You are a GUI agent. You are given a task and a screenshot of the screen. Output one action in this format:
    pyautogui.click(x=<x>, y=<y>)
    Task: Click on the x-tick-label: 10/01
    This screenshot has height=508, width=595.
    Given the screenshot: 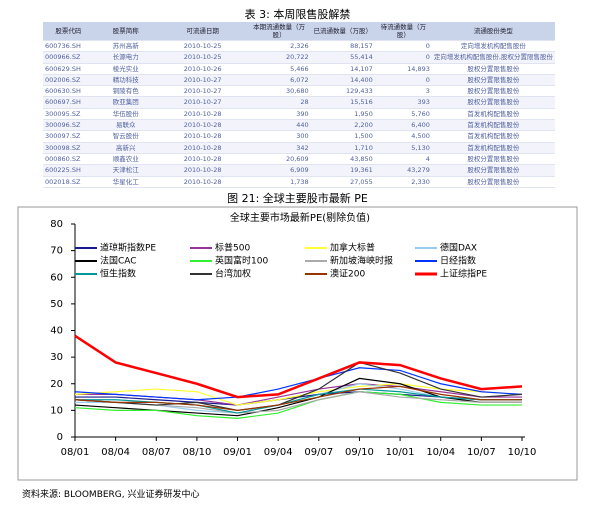 What is the action you would take?
    pyautogui.click(x=400, y=452)
    